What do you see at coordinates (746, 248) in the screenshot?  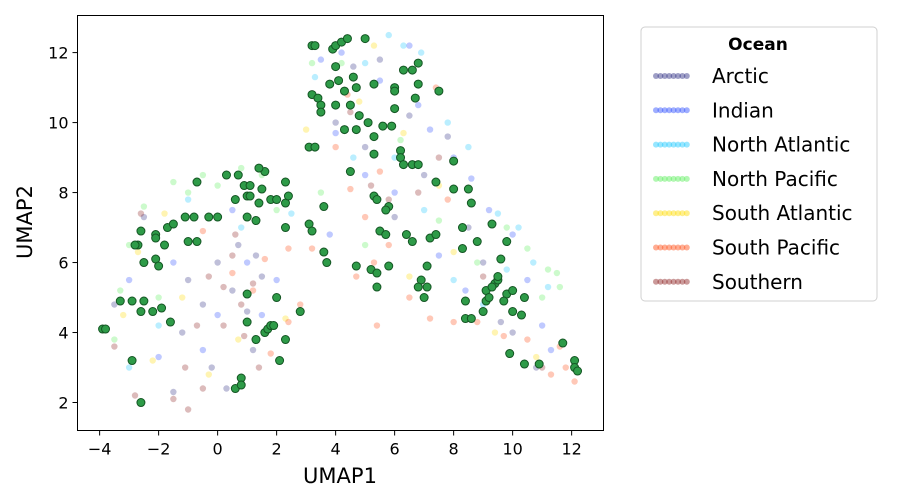 I see `legend-item-south-pacific: South Pacific` at bounding box center [746, 248].